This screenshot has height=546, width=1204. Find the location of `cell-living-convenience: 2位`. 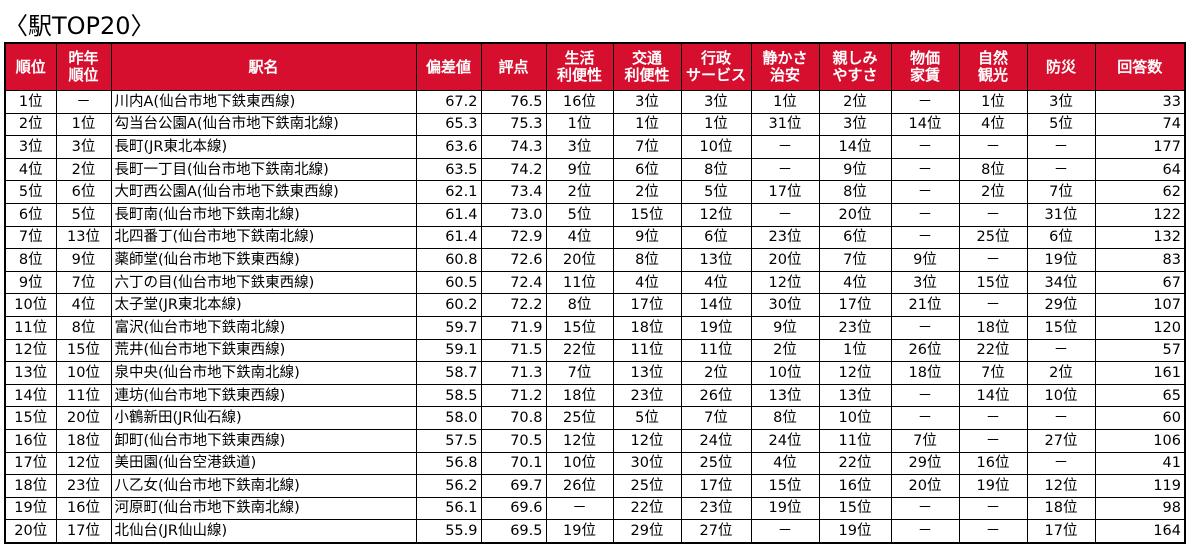

cell-living-convenience: 2位 is located at coordinates (579, 192).